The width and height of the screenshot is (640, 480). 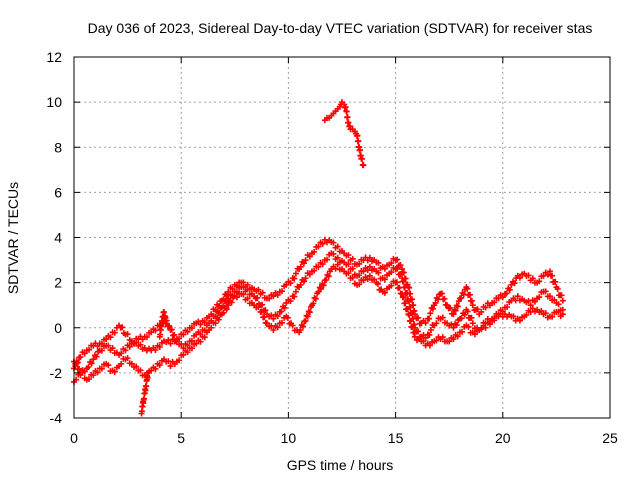 What do you see at coordinates (344, 134) in the screenshot?
I see `series-upper-arc` at bounding box center [344, 134].